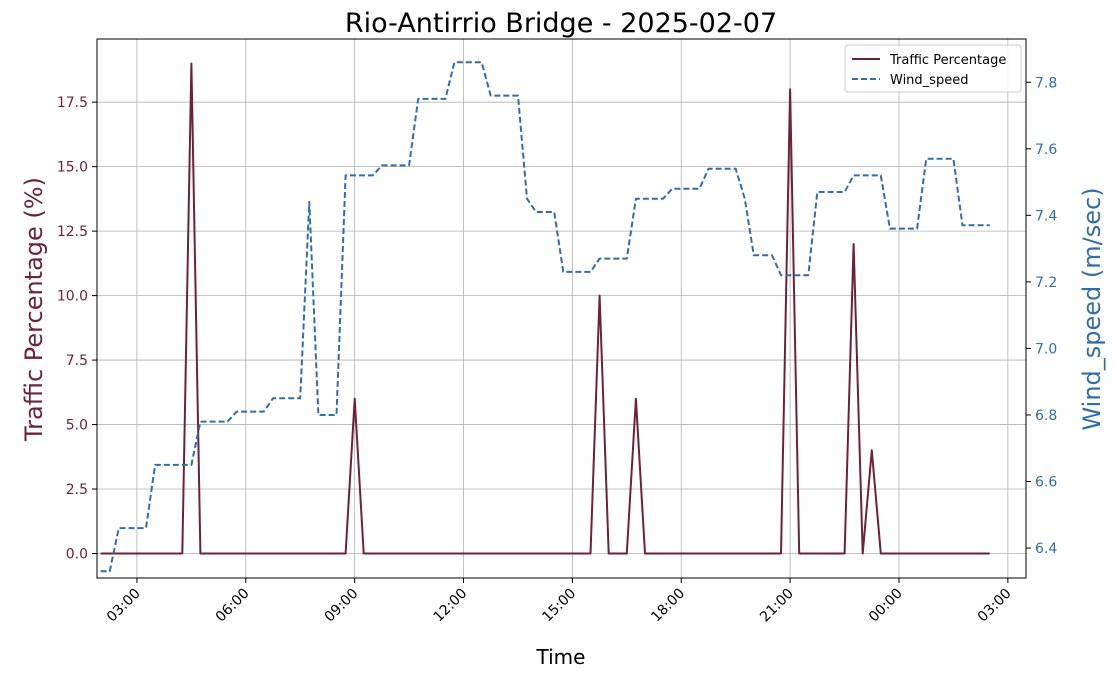  Describe the element at coordinates (886, 606) in the screenshot. I see `x-tick-label: 00:00` at that location.